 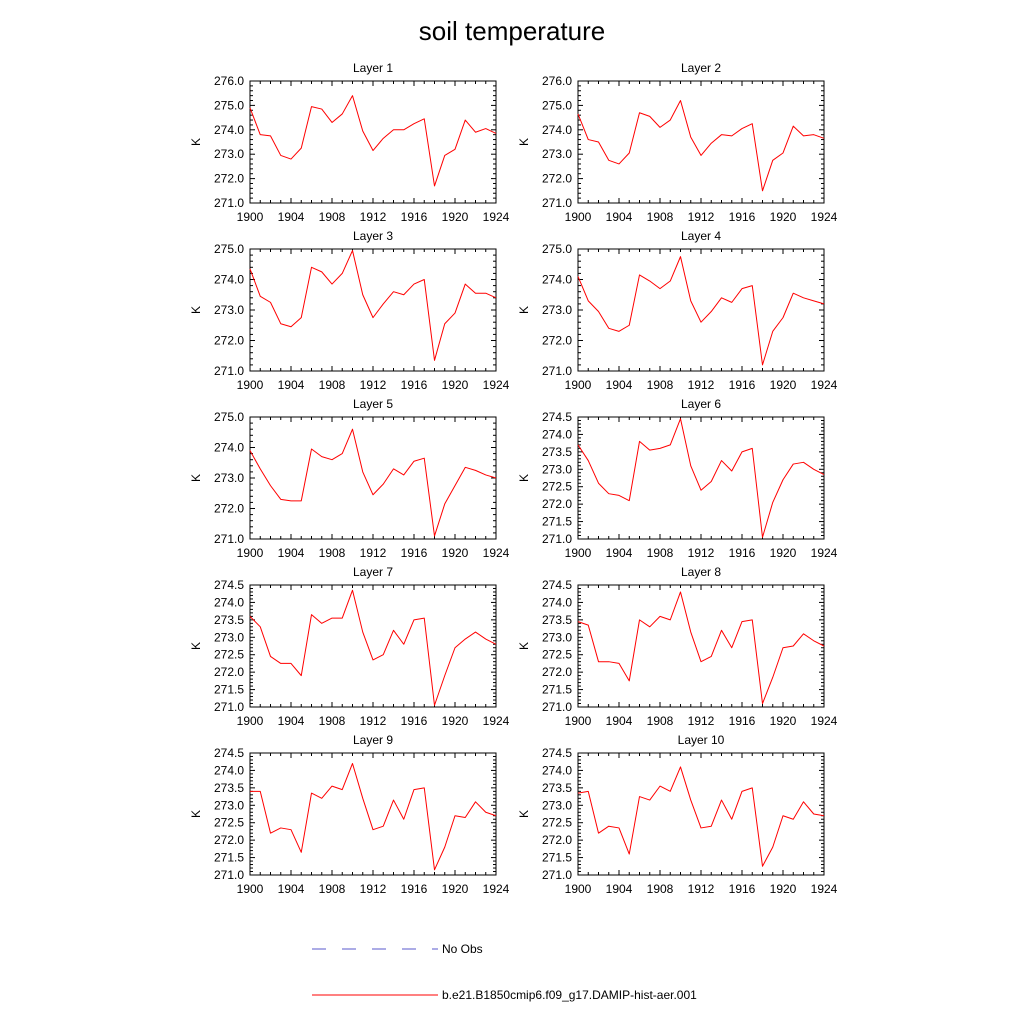 What do you see at coordinates (373, 740) in the screenshot?
I see `panel-title: Layer 9` at bounding box center [373, 740].